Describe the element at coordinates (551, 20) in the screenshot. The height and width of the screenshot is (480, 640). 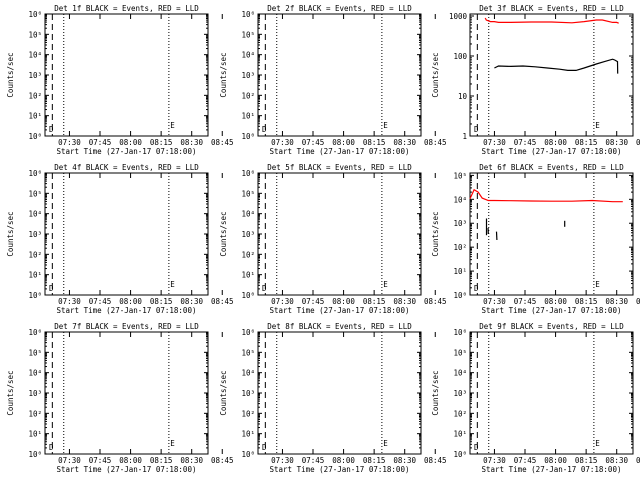
I see `series-line-lld-red` at that location.